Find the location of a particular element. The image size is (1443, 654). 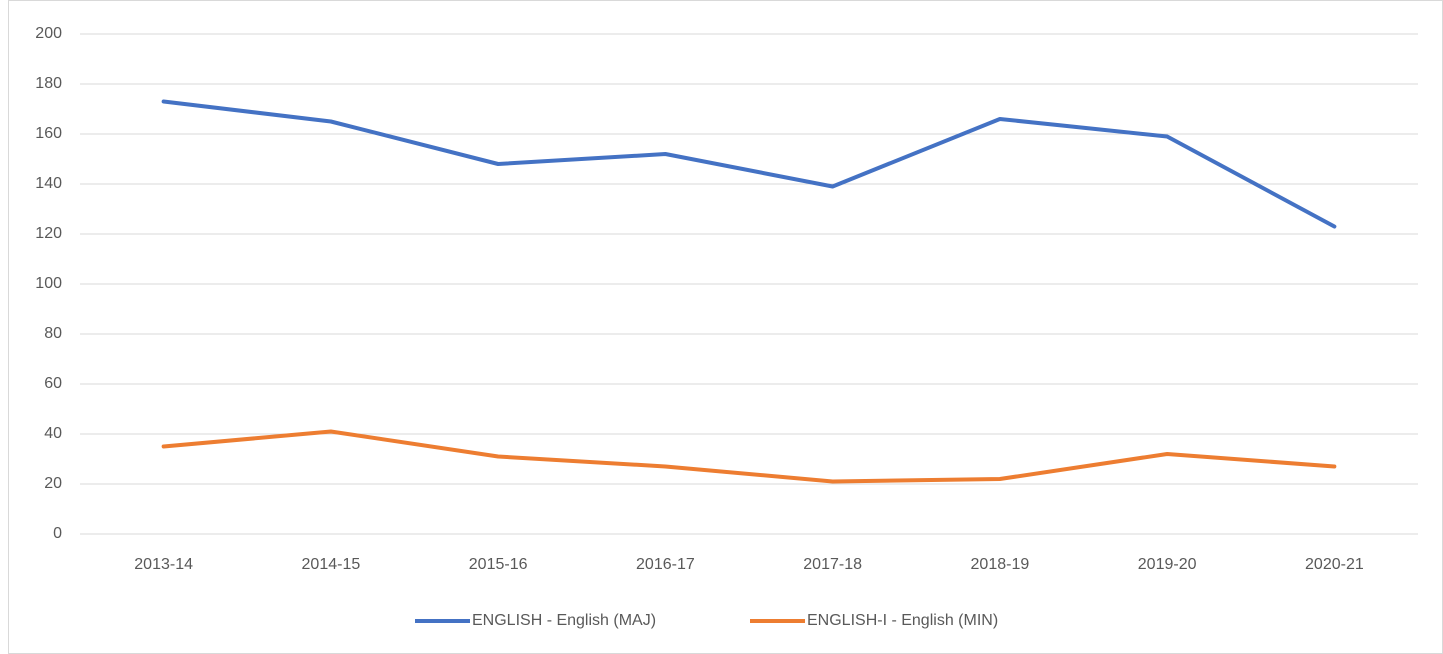

x-tick-label: 2013-14 is located at coordinates (163, 564).